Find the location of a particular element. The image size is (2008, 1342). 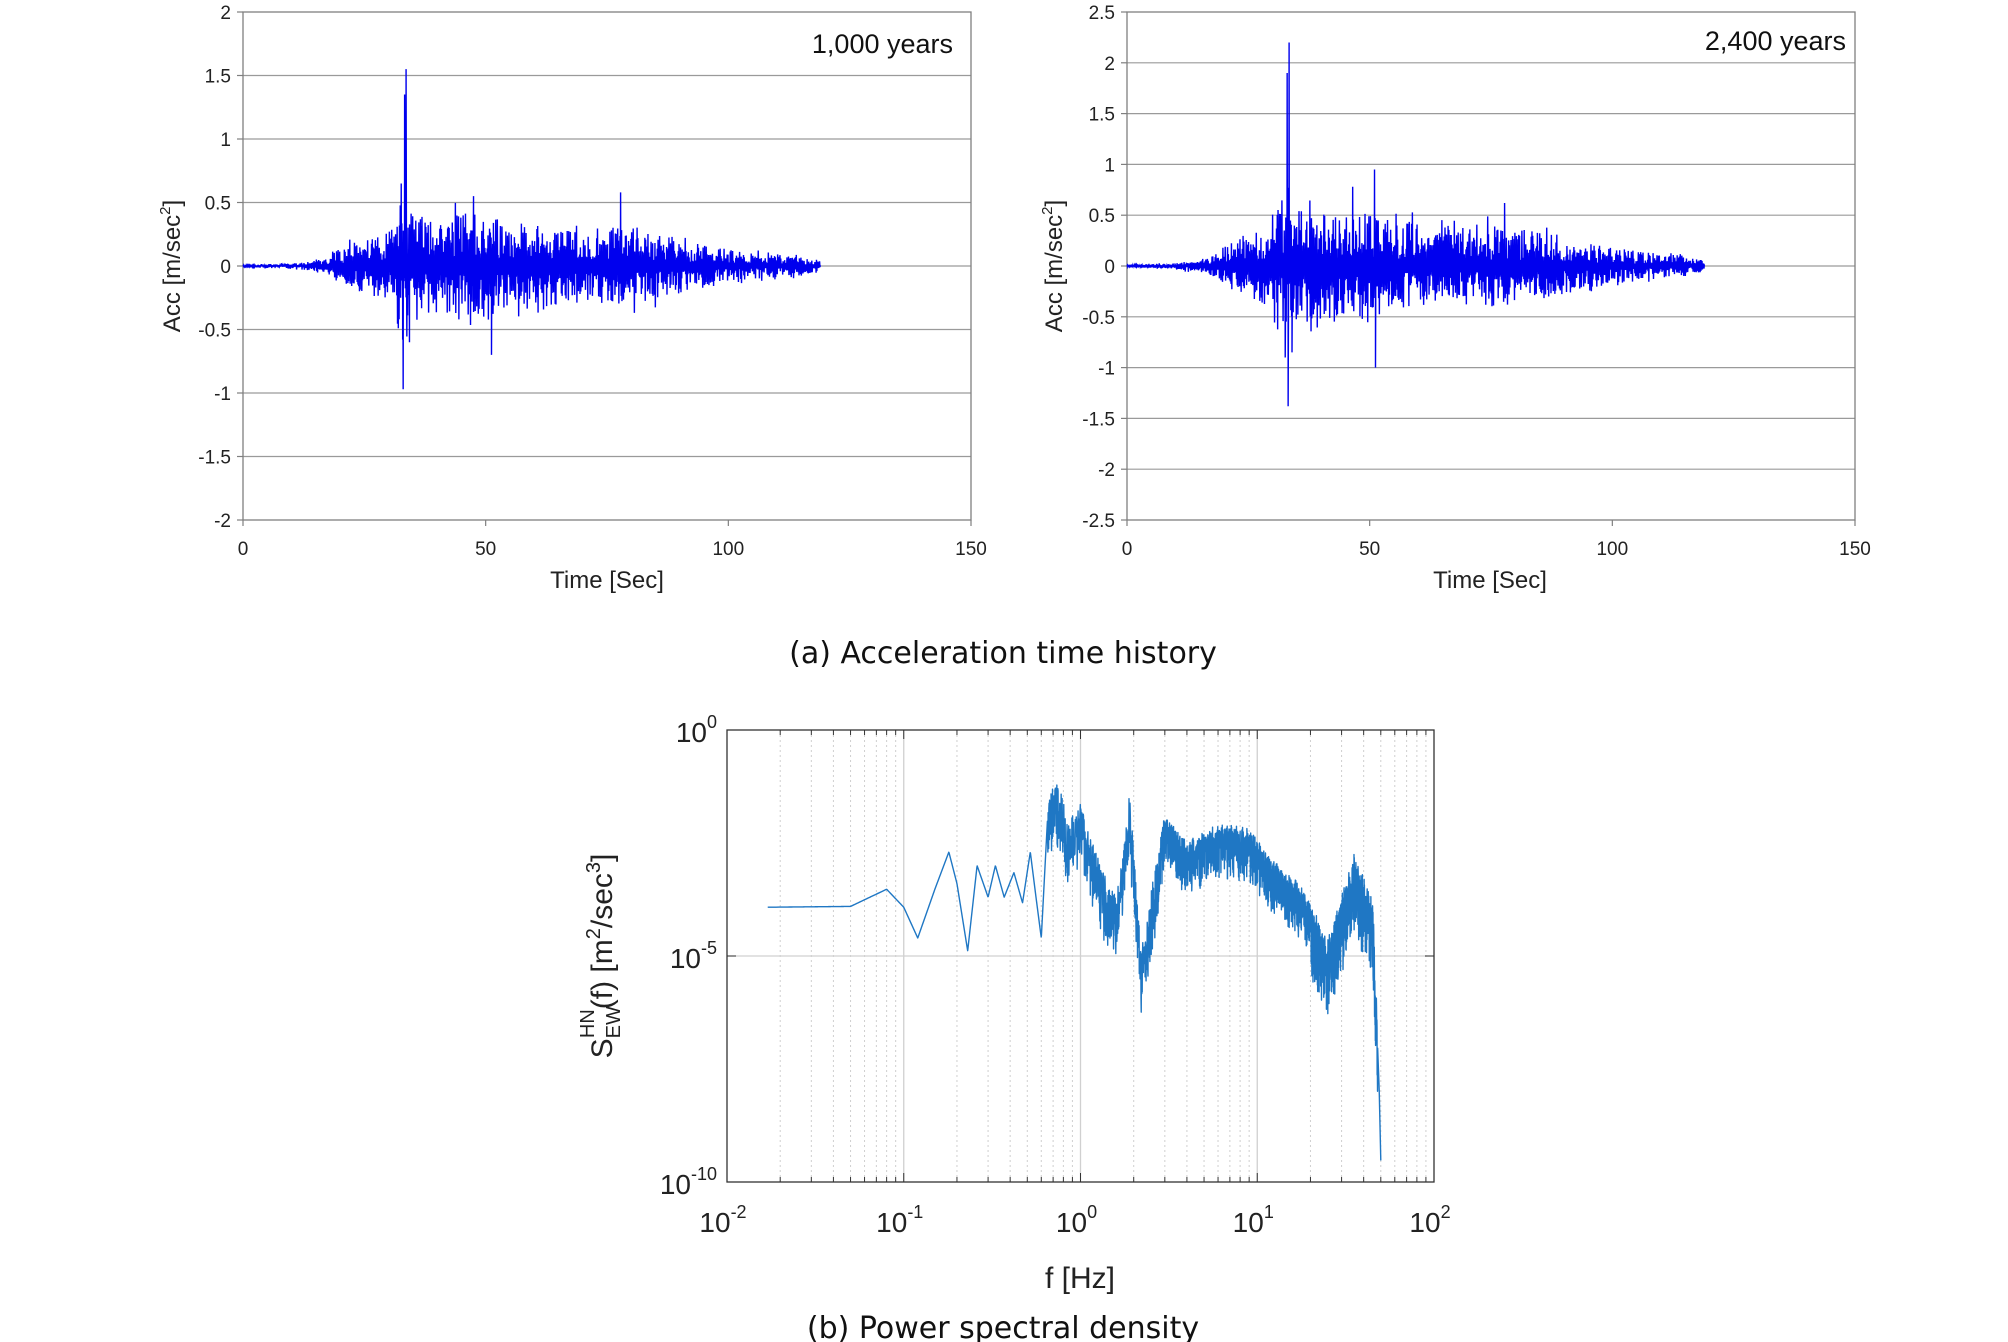

chart3-y-label-s: S is located at coordinates (602, 1048).